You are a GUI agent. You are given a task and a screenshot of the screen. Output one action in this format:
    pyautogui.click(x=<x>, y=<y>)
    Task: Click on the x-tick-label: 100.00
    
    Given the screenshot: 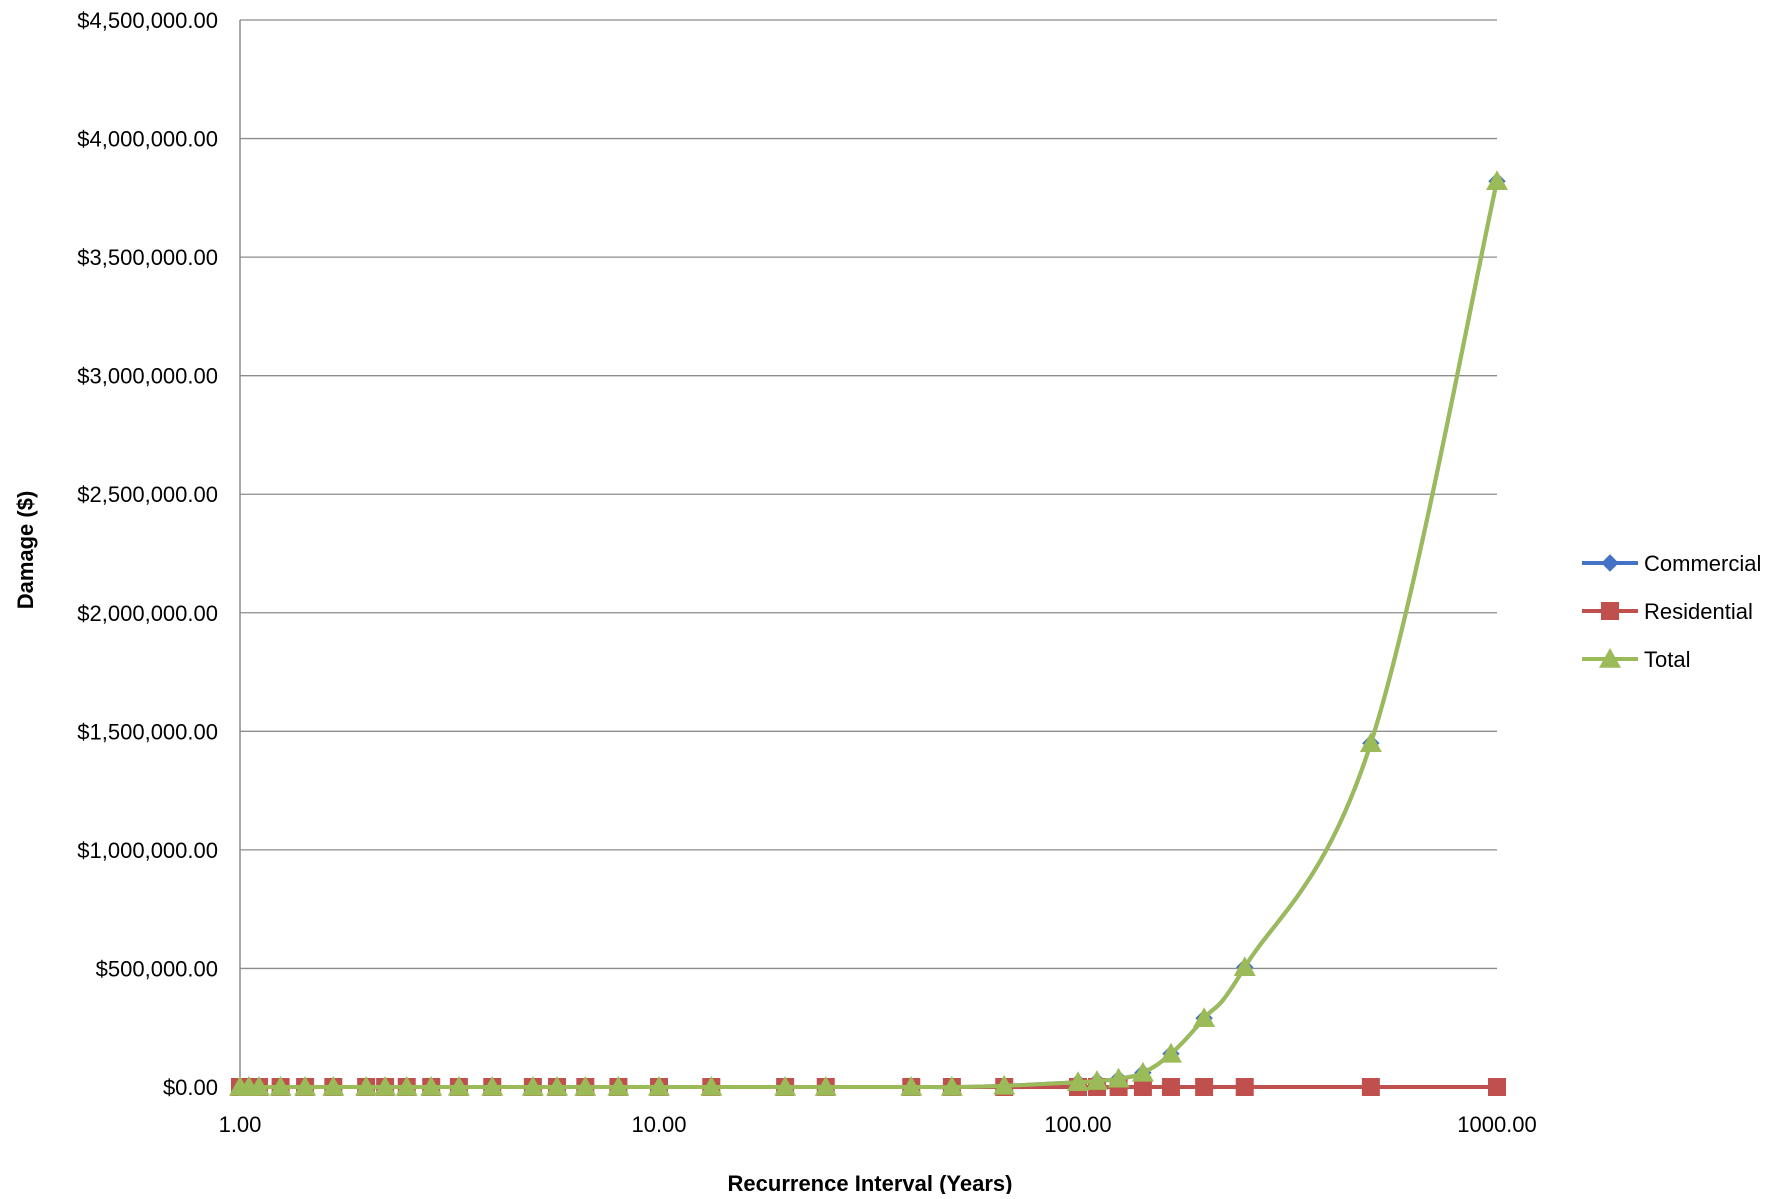 What is the action you would take?
    pyautogui.click(x=1077, y=1124)
    